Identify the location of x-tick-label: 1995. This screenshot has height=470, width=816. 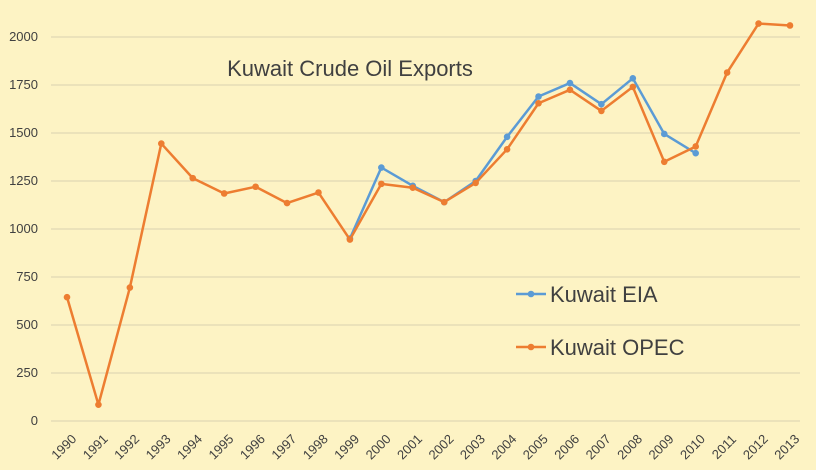
(220, 446).